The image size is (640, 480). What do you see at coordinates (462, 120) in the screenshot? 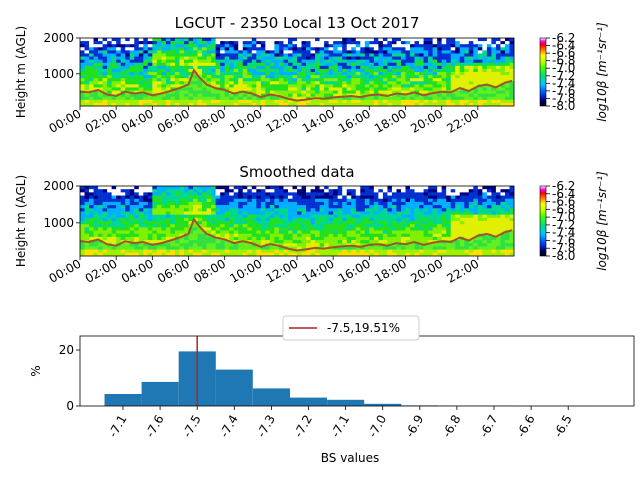
I see `panel-raw-x-tick-label: 22:00` at bounding box center [462, 120].